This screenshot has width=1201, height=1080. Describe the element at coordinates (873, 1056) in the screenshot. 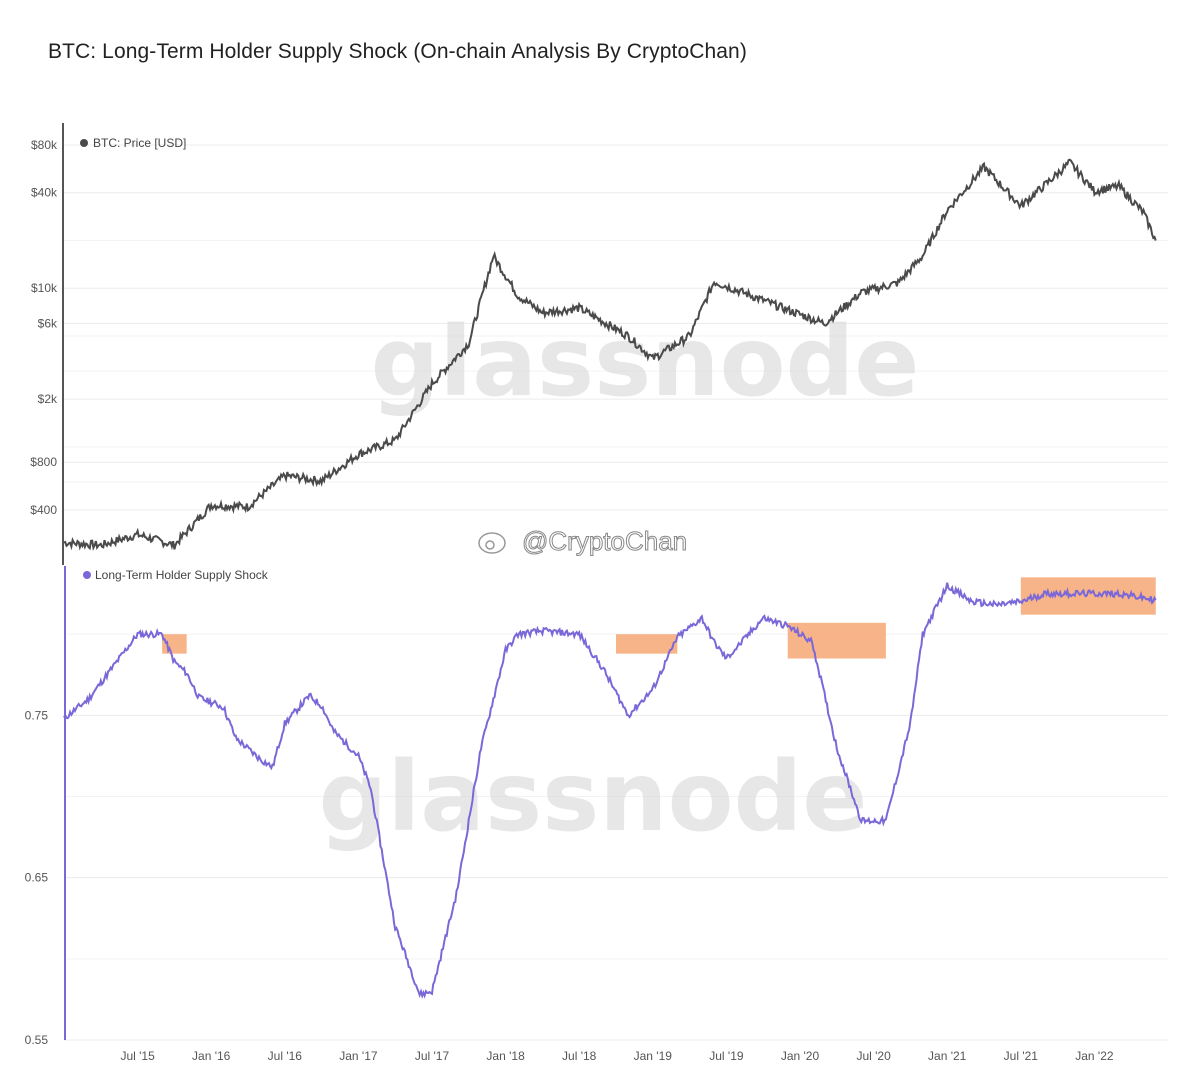

I see `xtick-label: Jul '20` at that location.